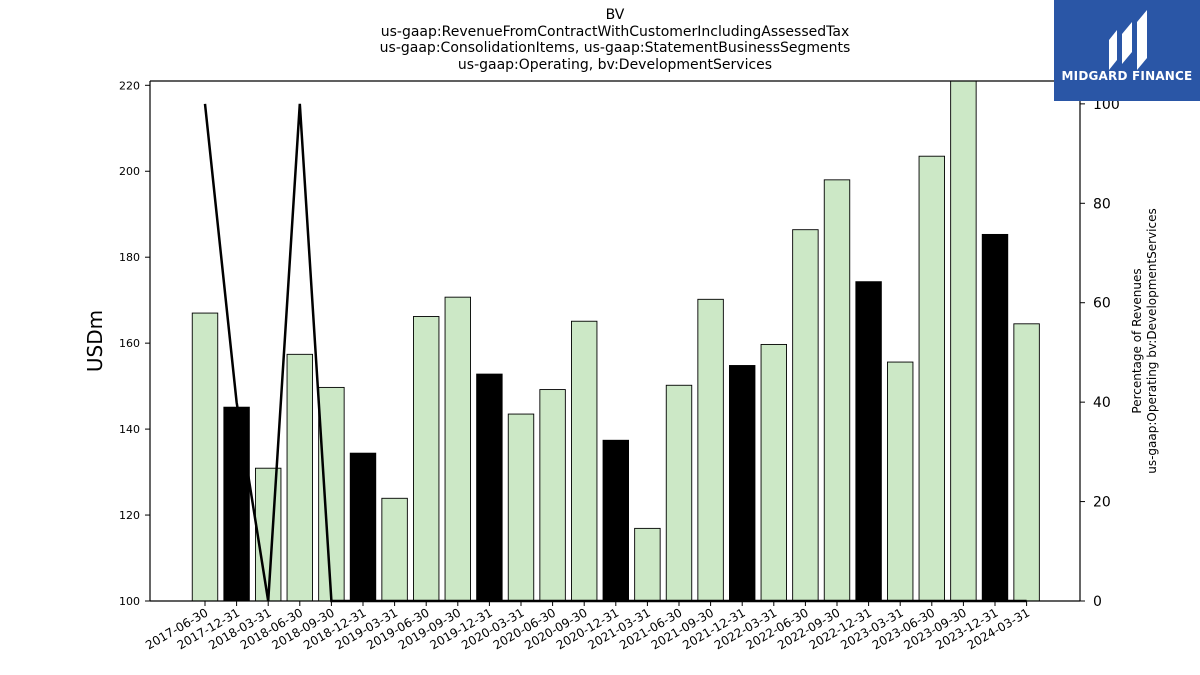  I want to click on logo-text: MIDGARD FINANCE, so click(1127, 76).